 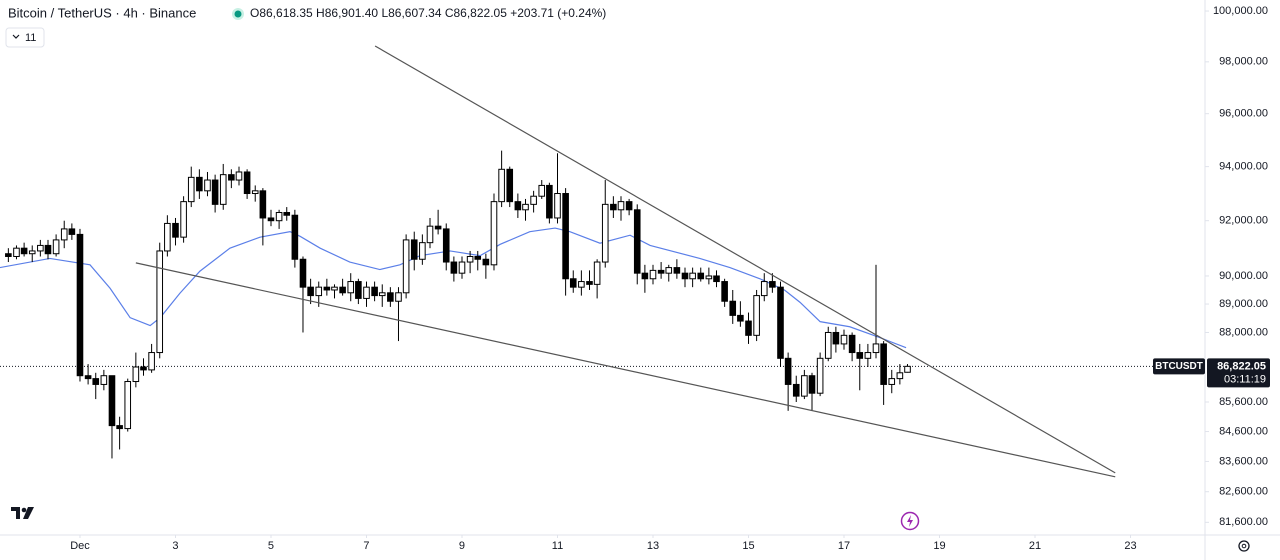 What do you see at coordinates (910, 521) in the screenshot?
I see `lightning-button` at bounding box center [910, 521].